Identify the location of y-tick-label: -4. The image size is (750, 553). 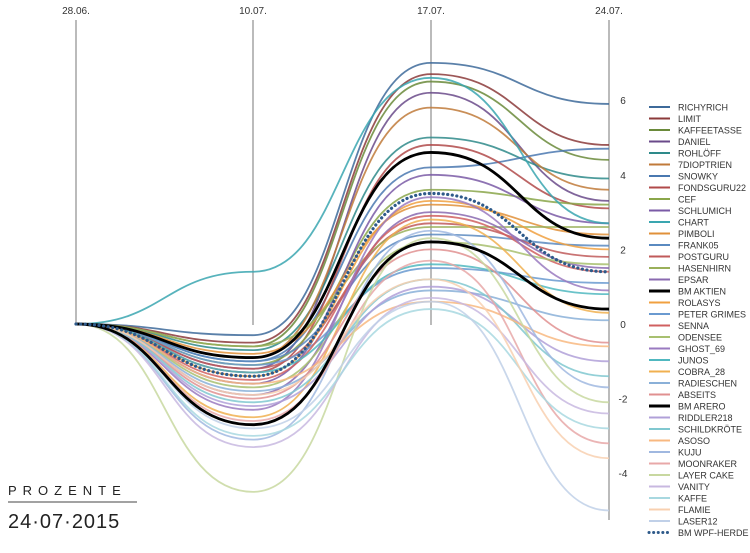
(623, 474).